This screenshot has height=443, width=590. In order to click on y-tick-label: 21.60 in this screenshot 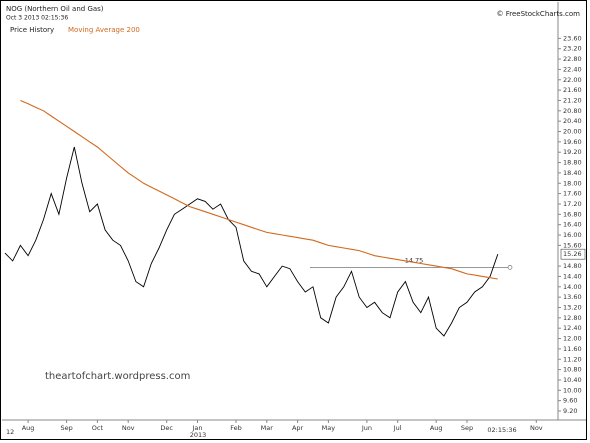, I will do `click(572, 90)`.